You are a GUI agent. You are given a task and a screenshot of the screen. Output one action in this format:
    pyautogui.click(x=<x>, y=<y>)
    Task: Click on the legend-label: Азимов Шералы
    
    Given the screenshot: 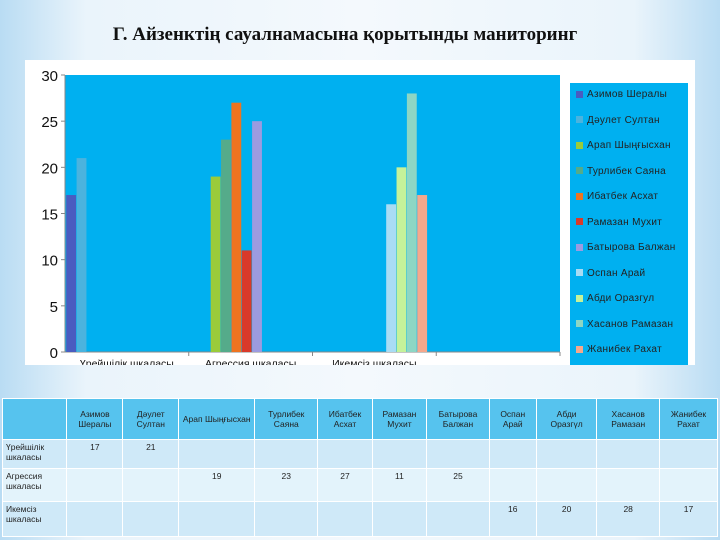 What is the action you would take?
    pyautogui.click(x=627, y=94)
    